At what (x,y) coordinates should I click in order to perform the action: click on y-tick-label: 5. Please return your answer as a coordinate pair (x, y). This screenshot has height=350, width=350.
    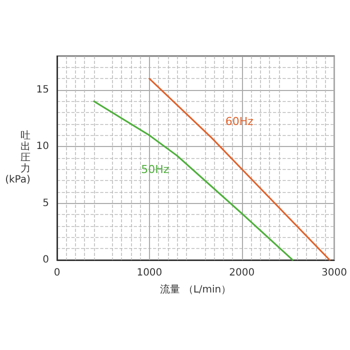
    Looking at the image, I should click on (45, 203).